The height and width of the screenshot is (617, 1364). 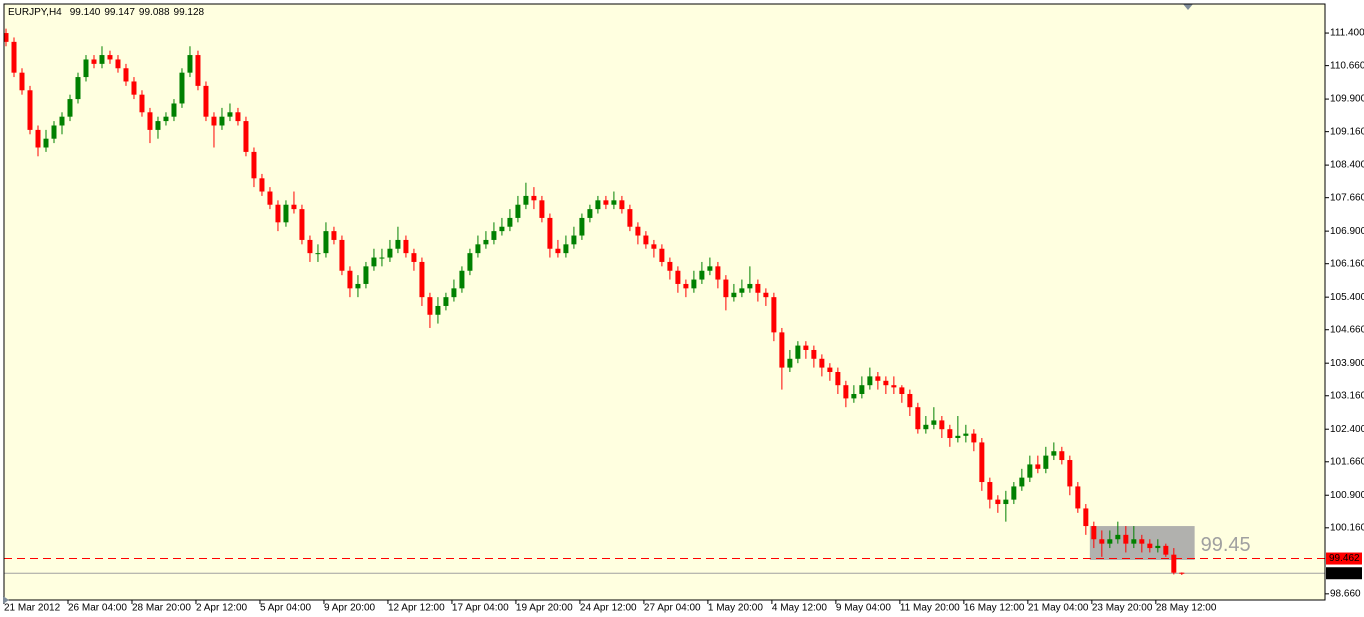 What do you see at coordinates (1347, 263) in the screenshot?
I see `y-tick-label: 106.160` at bounding box center [1347, 263].